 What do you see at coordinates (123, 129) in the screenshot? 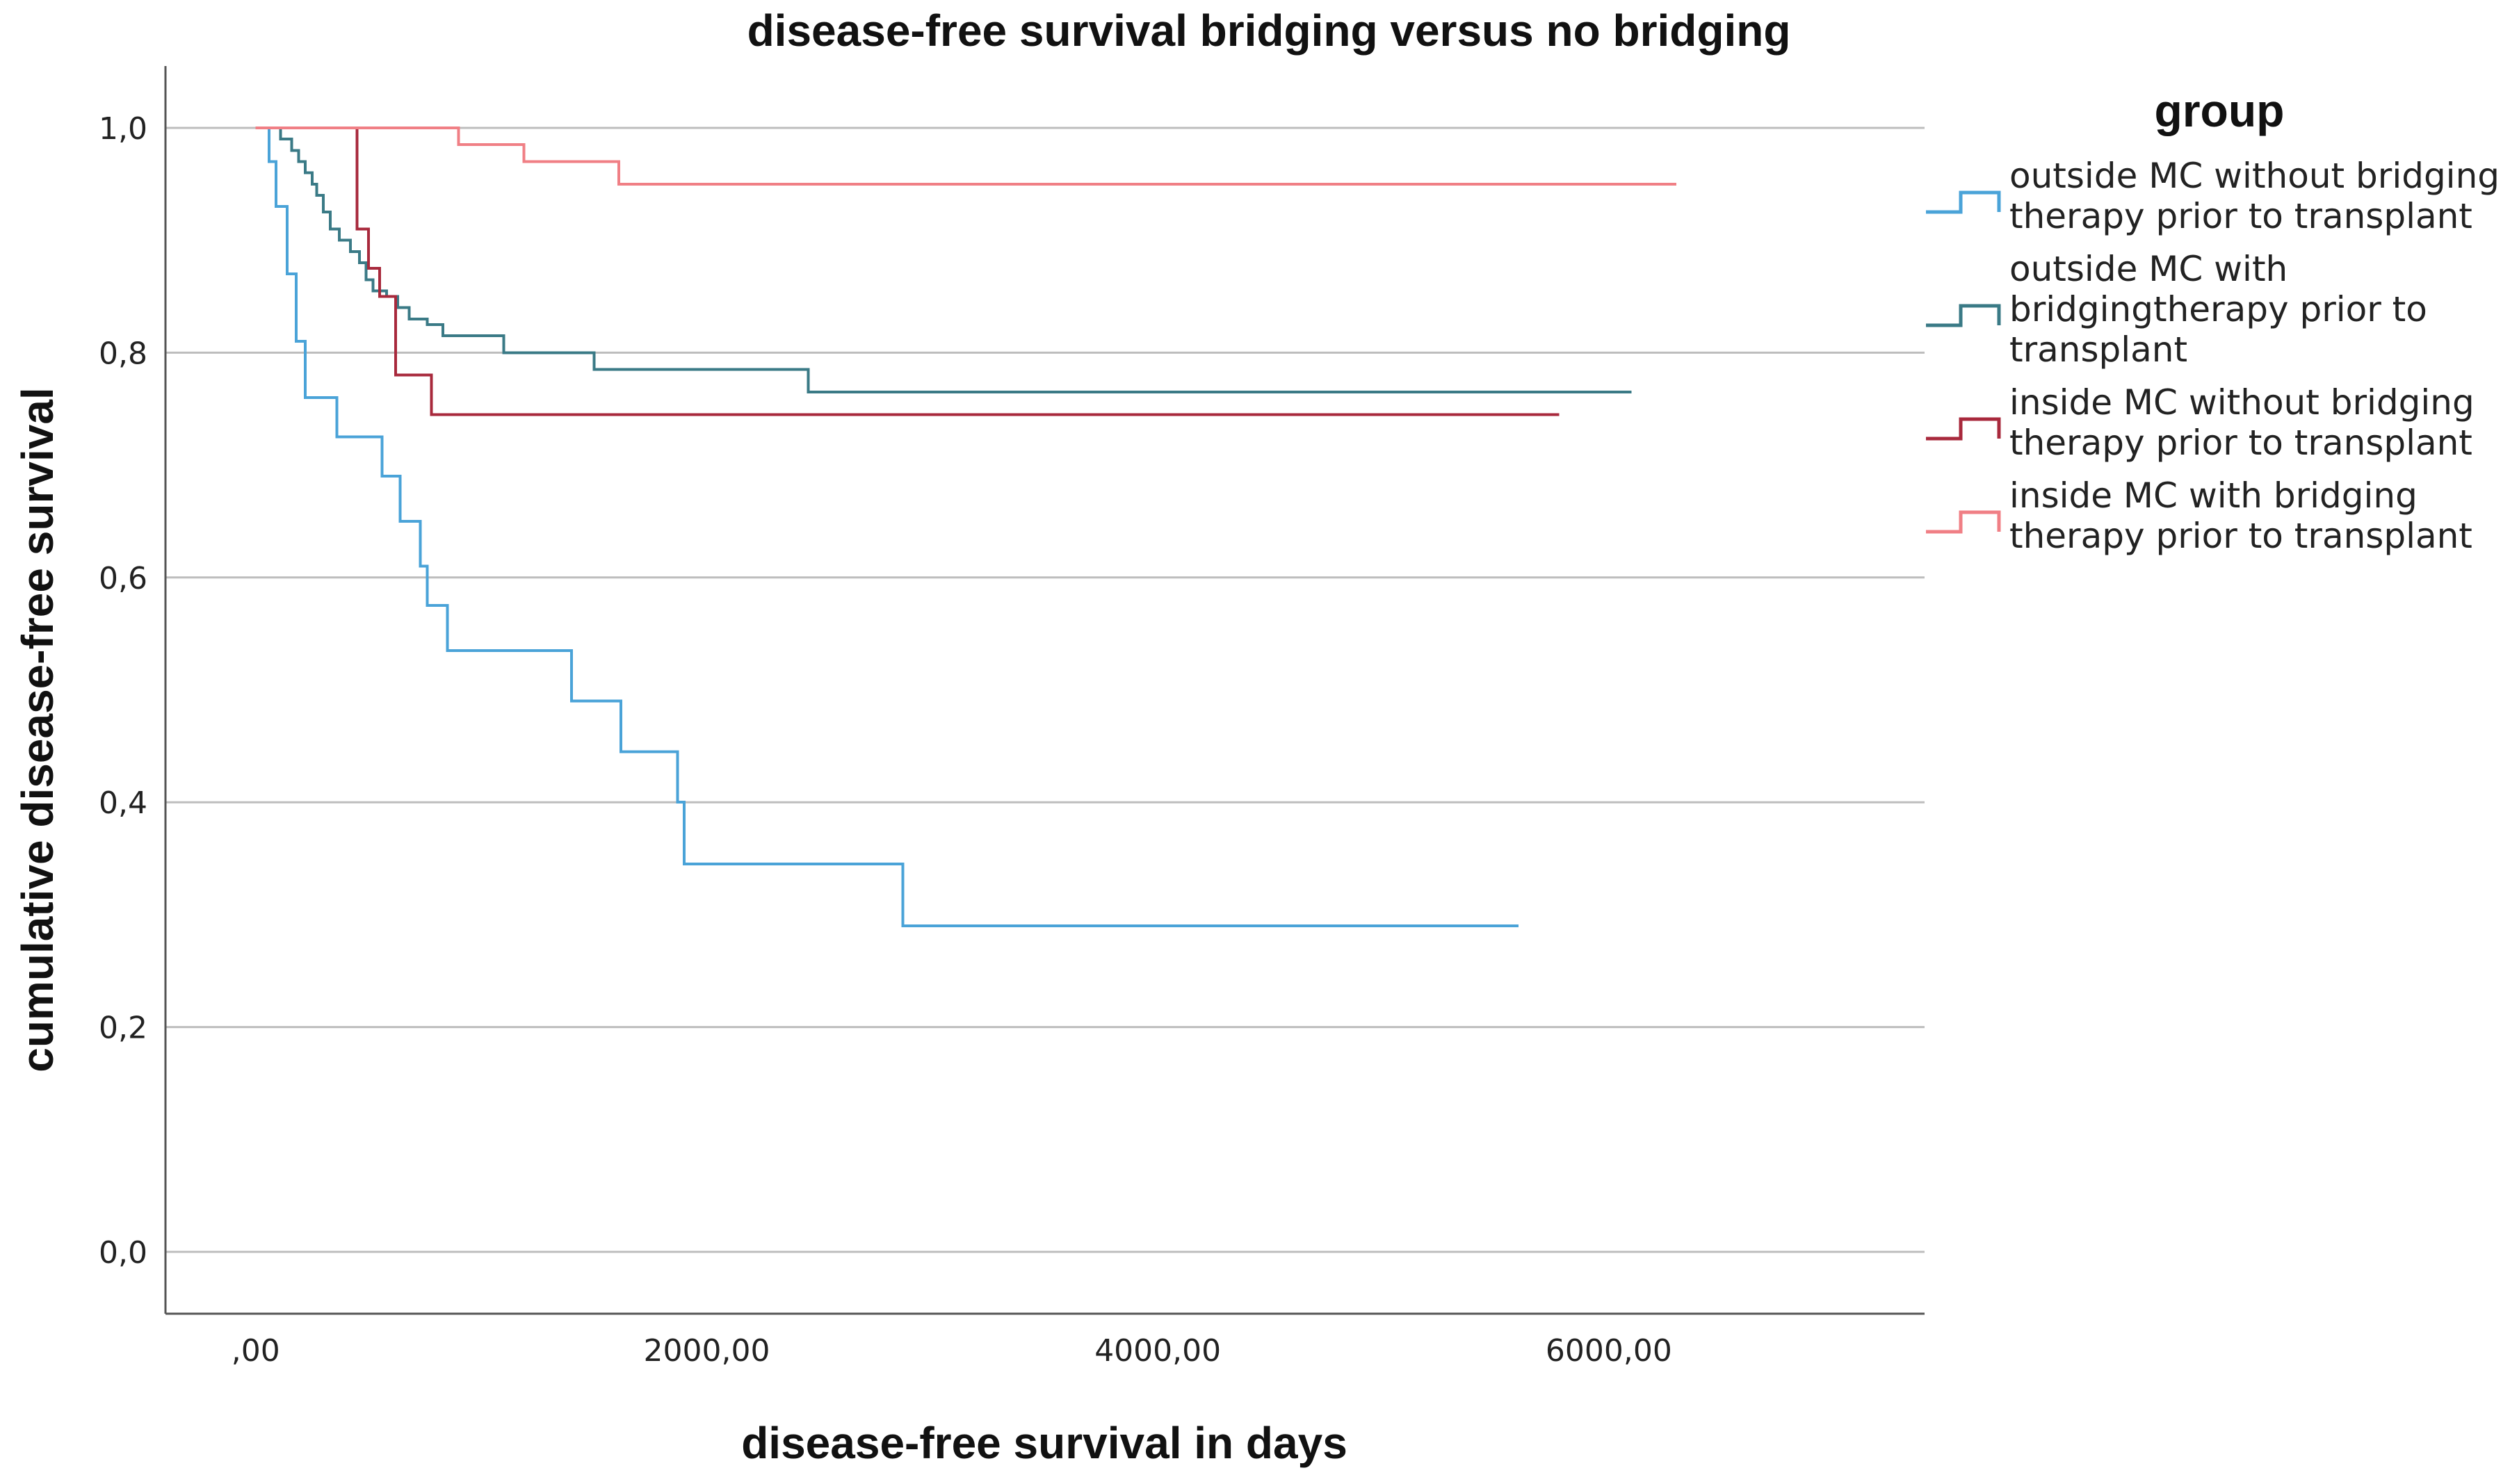
I see `y-tick-label: 1,0` at bounding box center [123, 129].